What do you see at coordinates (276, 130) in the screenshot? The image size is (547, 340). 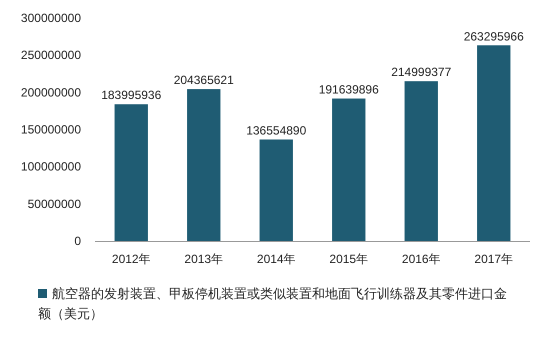 I see `data-label: 136554890` at bounding box center [276, 130].